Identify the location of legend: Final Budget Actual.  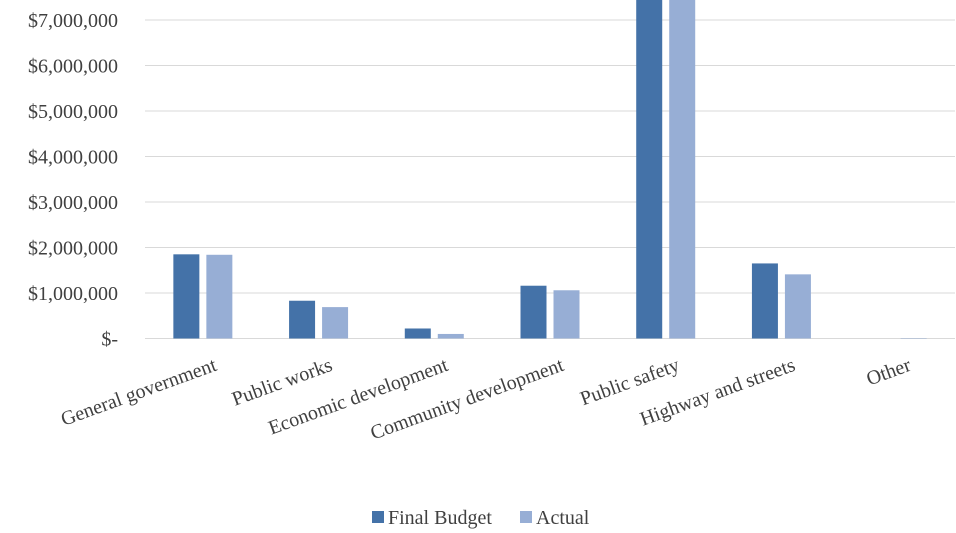
(481, 518).